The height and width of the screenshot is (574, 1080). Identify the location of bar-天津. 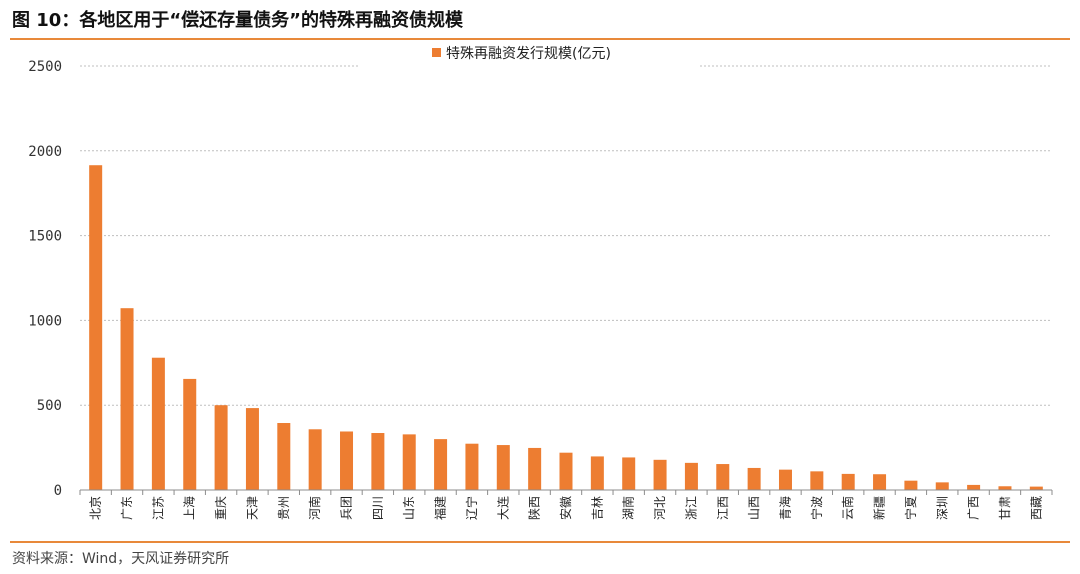
(252, 449).